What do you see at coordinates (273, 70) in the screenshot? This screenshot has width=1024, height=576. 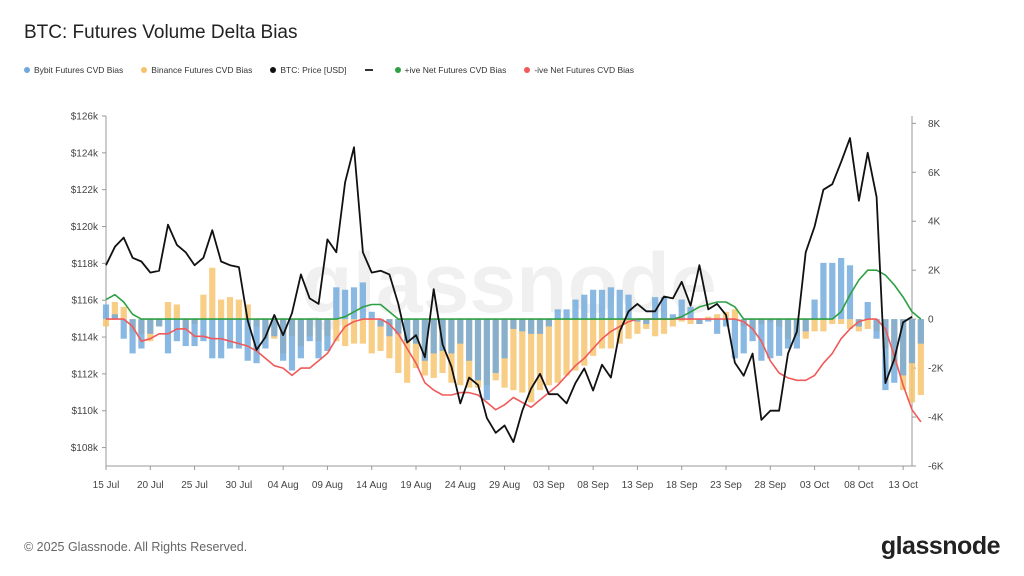 I see `legend-marker-price` at bounding box center [273, 70].